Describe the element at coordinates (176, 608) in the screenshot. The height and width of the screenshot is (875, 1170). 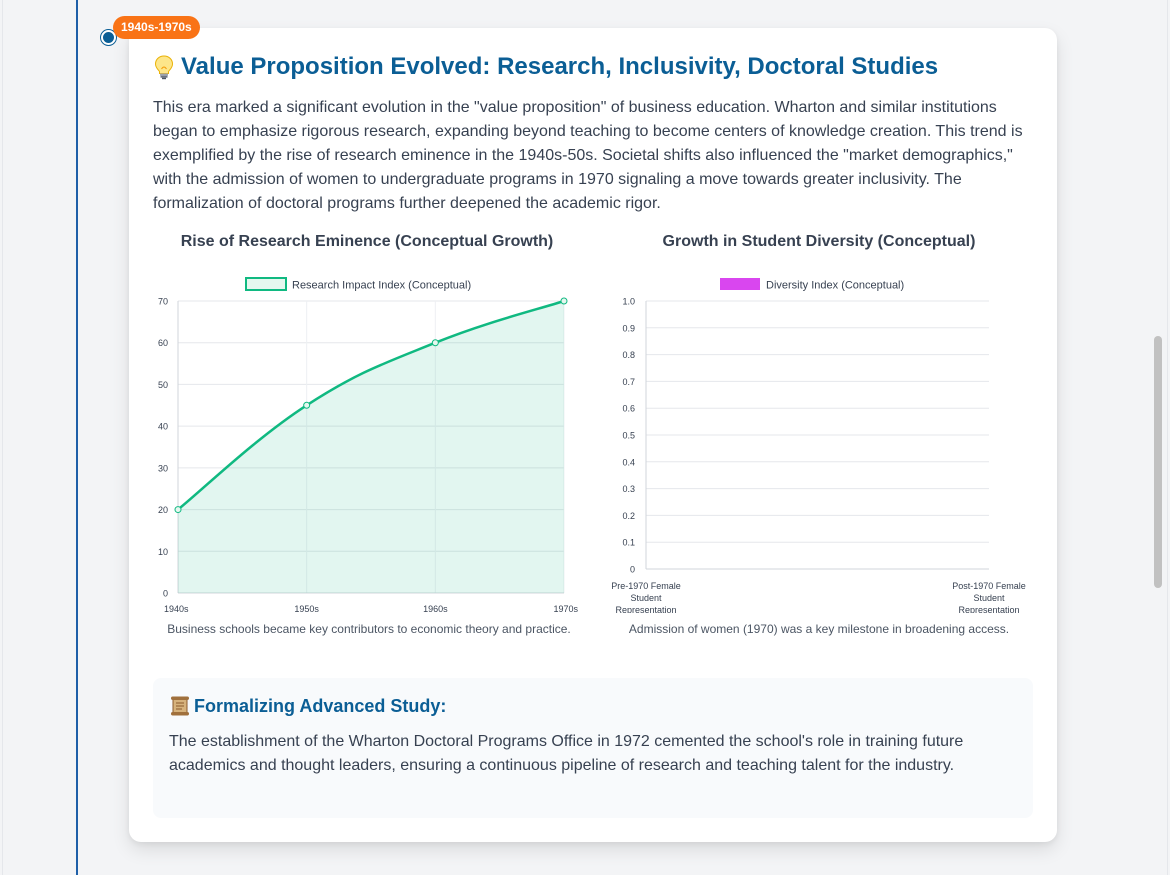
I see `research-x-tick: 1940s` at that location.